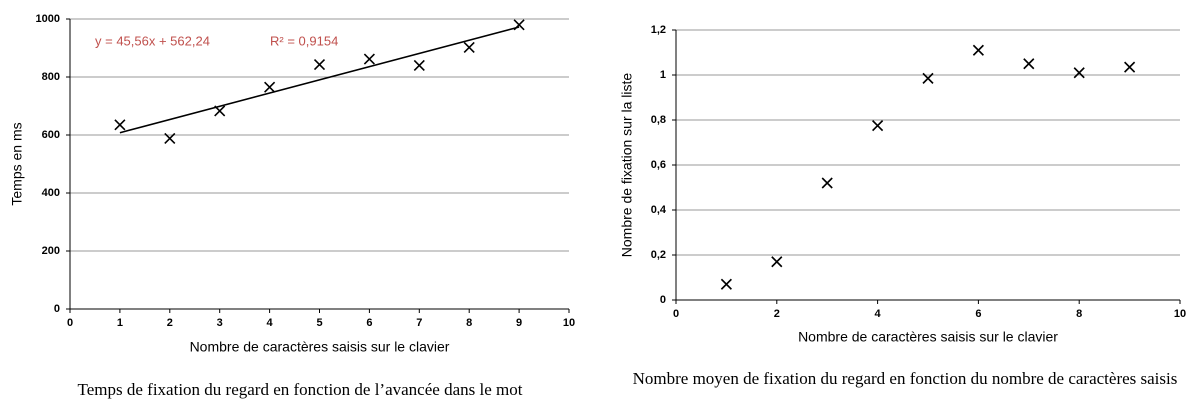 This screenshot has width=1195, height=411. What do you see at coordinates (319, 323) in the screenshot?
I see `x-tick-label: 5` at bounding box center [319, 323].